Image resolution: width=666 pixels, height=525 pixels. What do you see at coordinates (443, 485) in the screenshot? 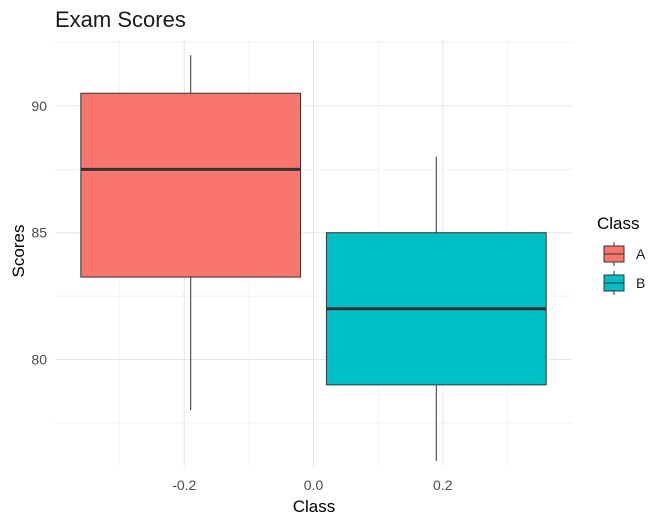
I see `x-tick-label: 0.2` at bounding box center [443, 485].